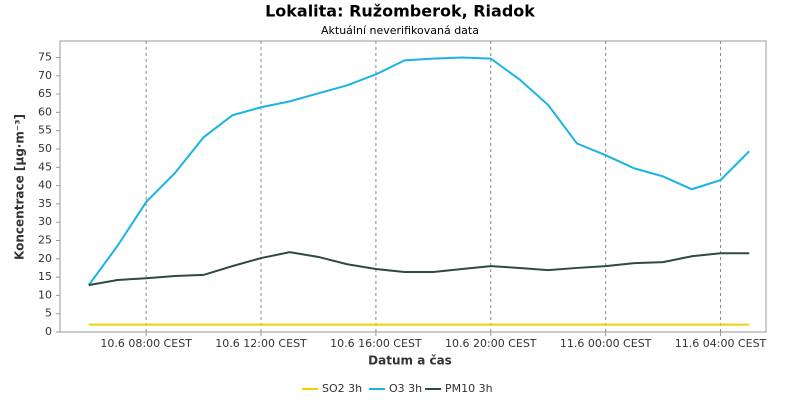 Image resolution: width=800 pixels, height=400 pixels. What do you see at coordinates (400, 30) in the screenshot?
I see `chart-subtitle: Aktuální neverifikovaná data` at bounding box center [400, 30].